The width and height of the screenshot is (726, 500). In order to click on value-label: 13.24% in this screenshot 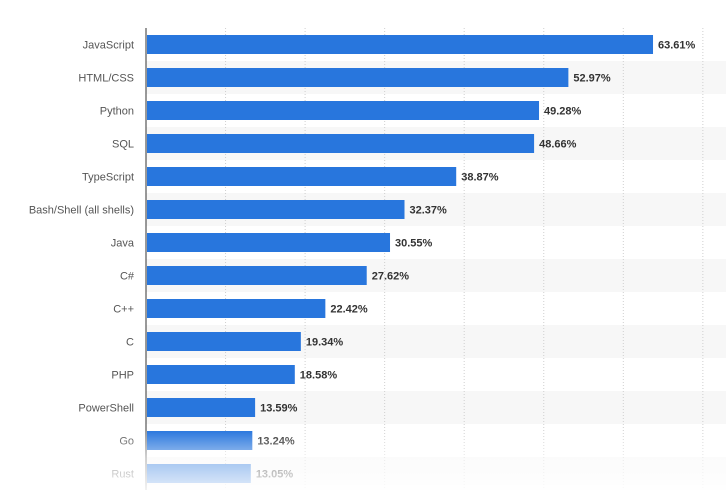, I will do `click(276, 442)`.